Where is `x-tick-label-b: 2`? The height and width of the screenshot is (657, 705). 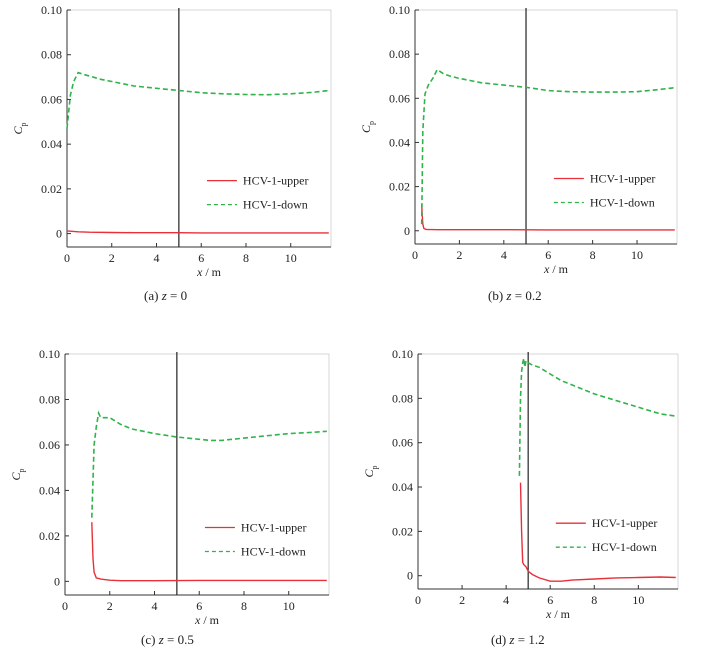
x-tick-label-b: 2 is located at coordinates (459, 255).